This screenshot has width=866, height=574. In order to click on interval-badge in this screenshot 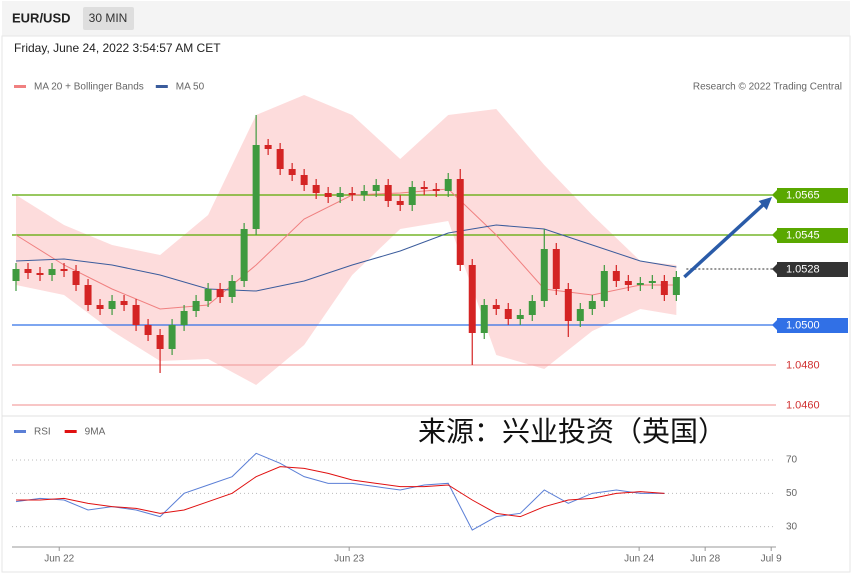, I will do `click(108, 18)`.